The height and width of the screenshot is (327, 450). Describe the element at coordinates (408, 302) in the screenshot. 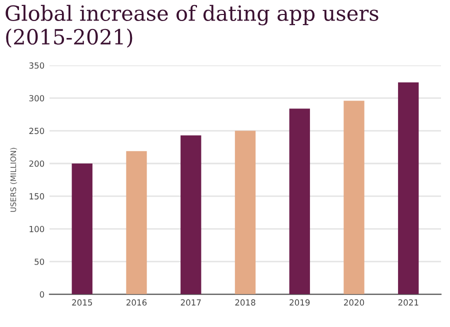

I see `x-tick-label: 2021` at that location.